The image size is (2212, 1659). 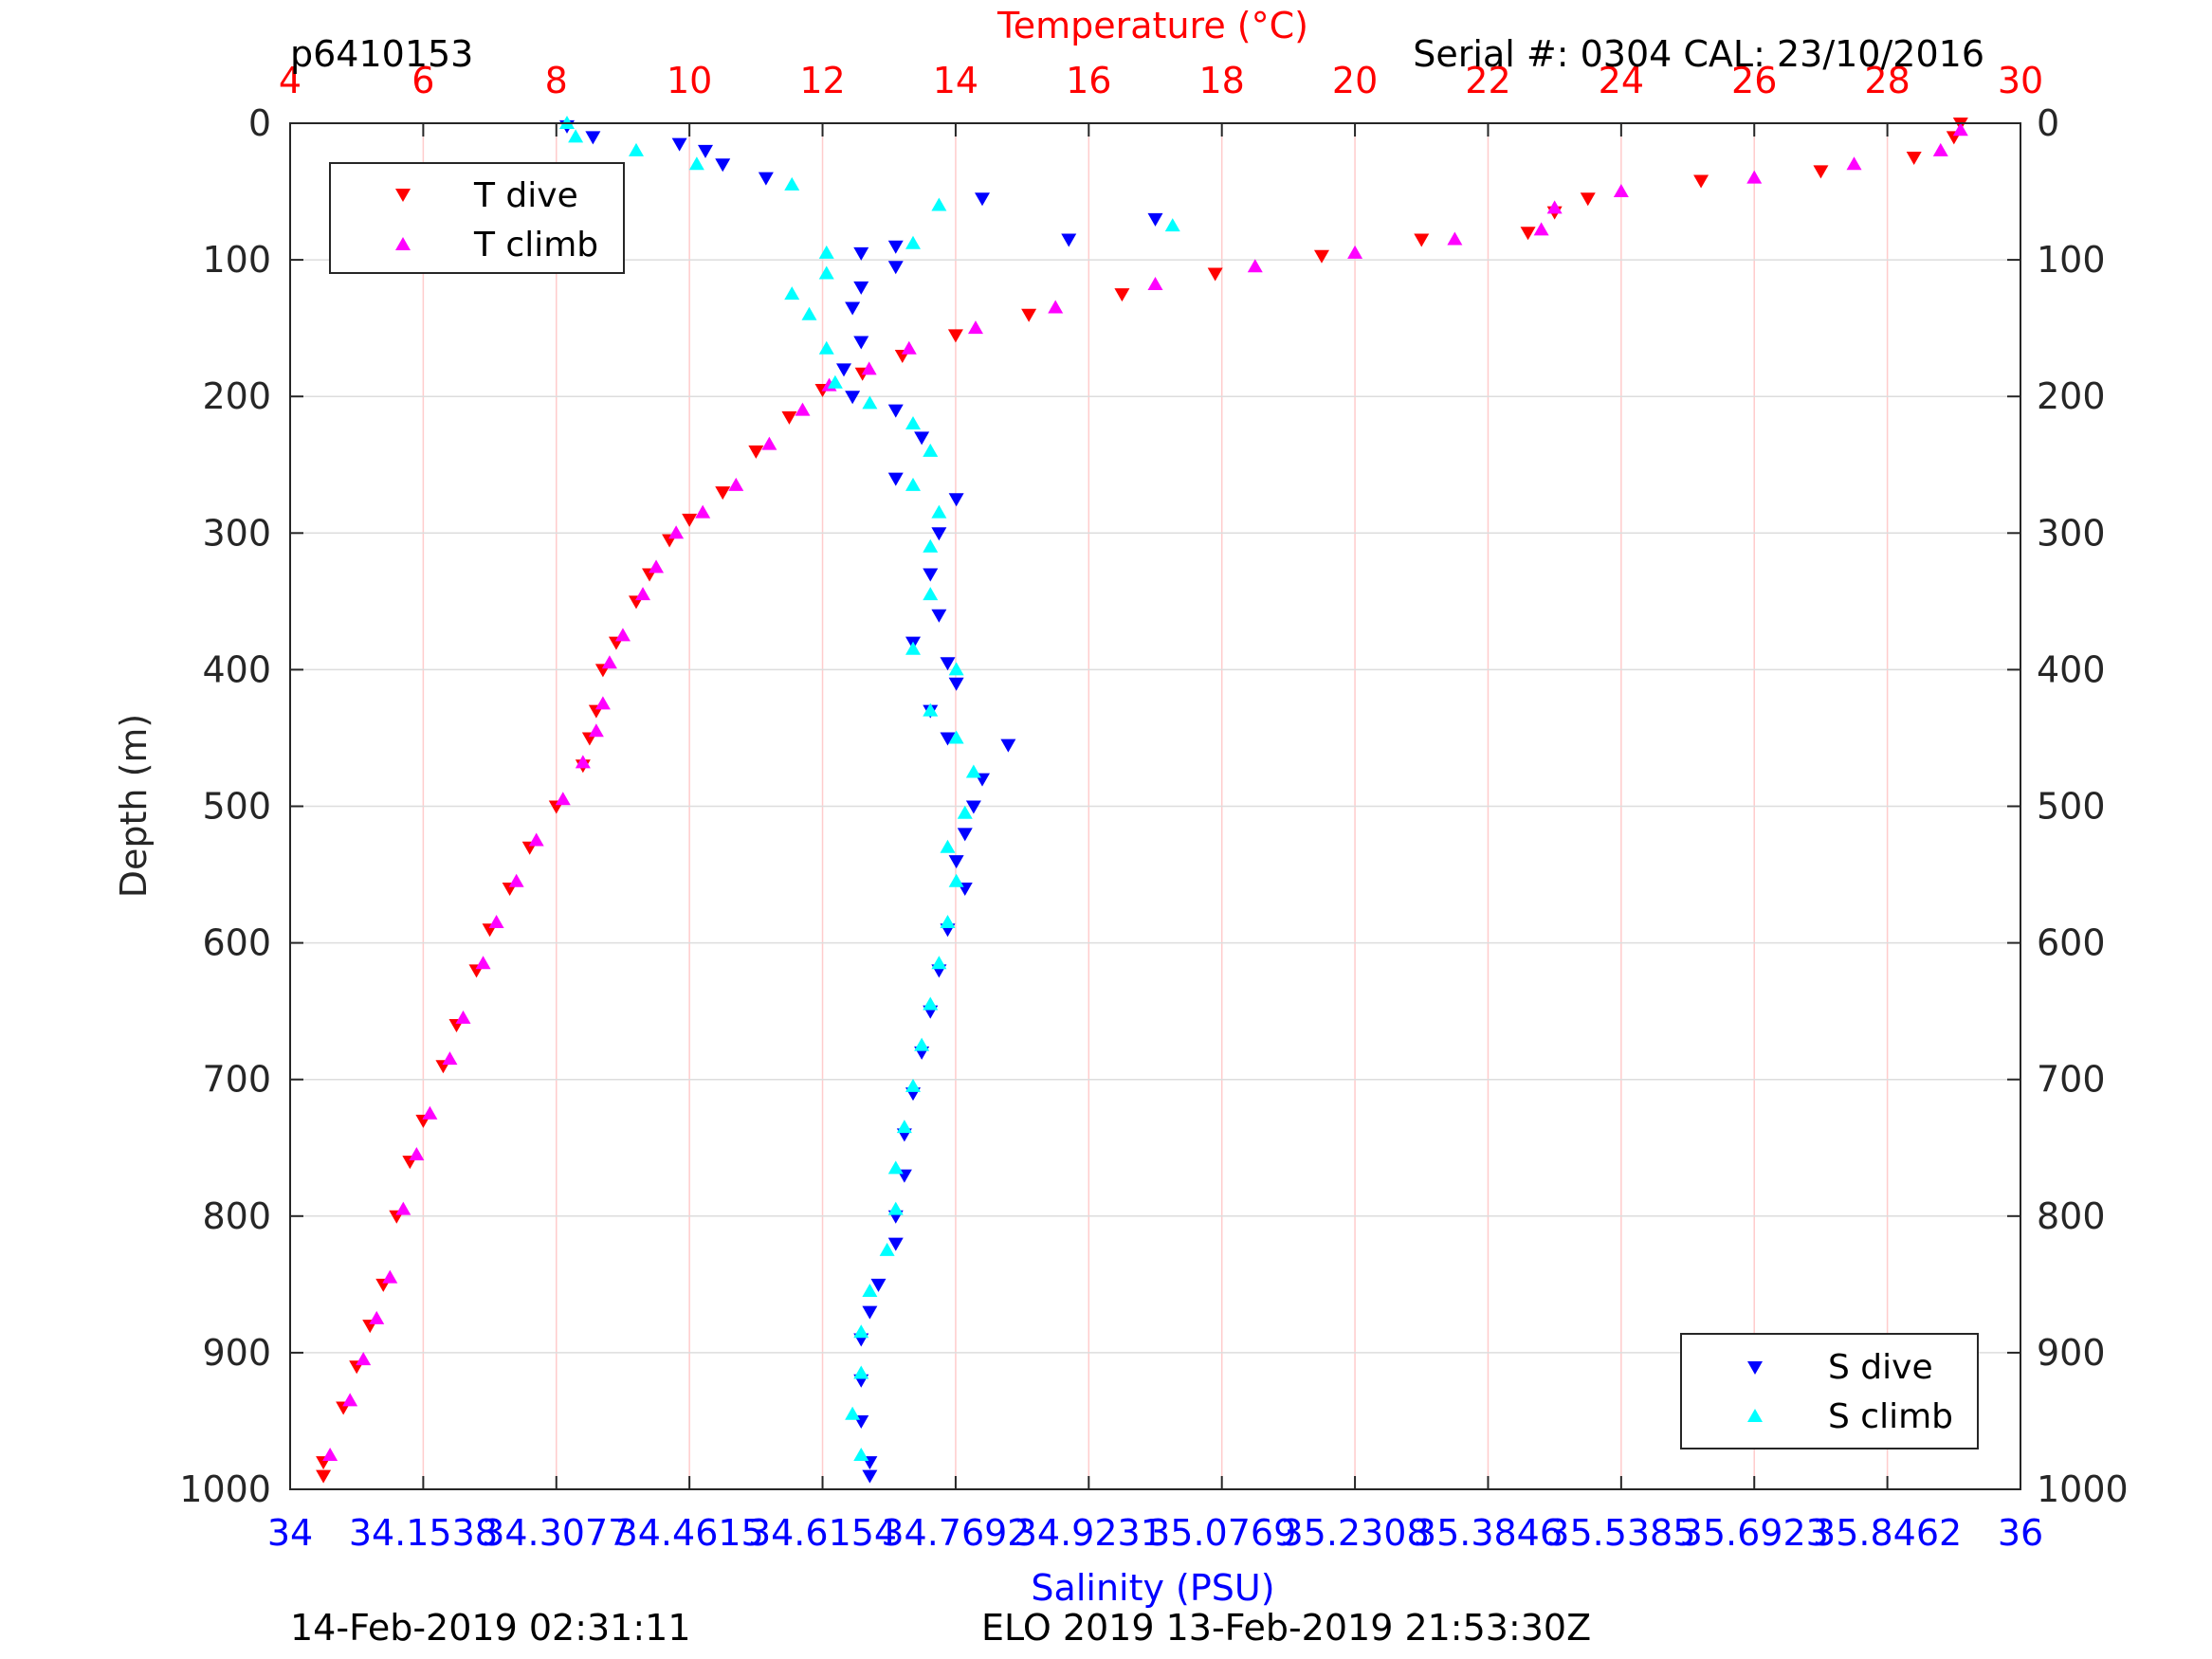 What do you see at coordinates (1887, 80) in the screenshot?
I see `temperature-tick-label: 28` at bounding box center [1887, 80].